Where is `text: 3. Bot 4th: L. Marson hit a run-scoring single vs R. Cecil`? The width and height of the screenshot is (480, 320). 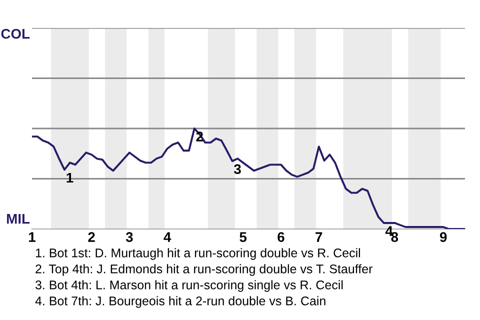
text: 3. Bot 4th: L. Marson hit a run-scoring single vs R. Cecil is located at coordinates (189, 286).